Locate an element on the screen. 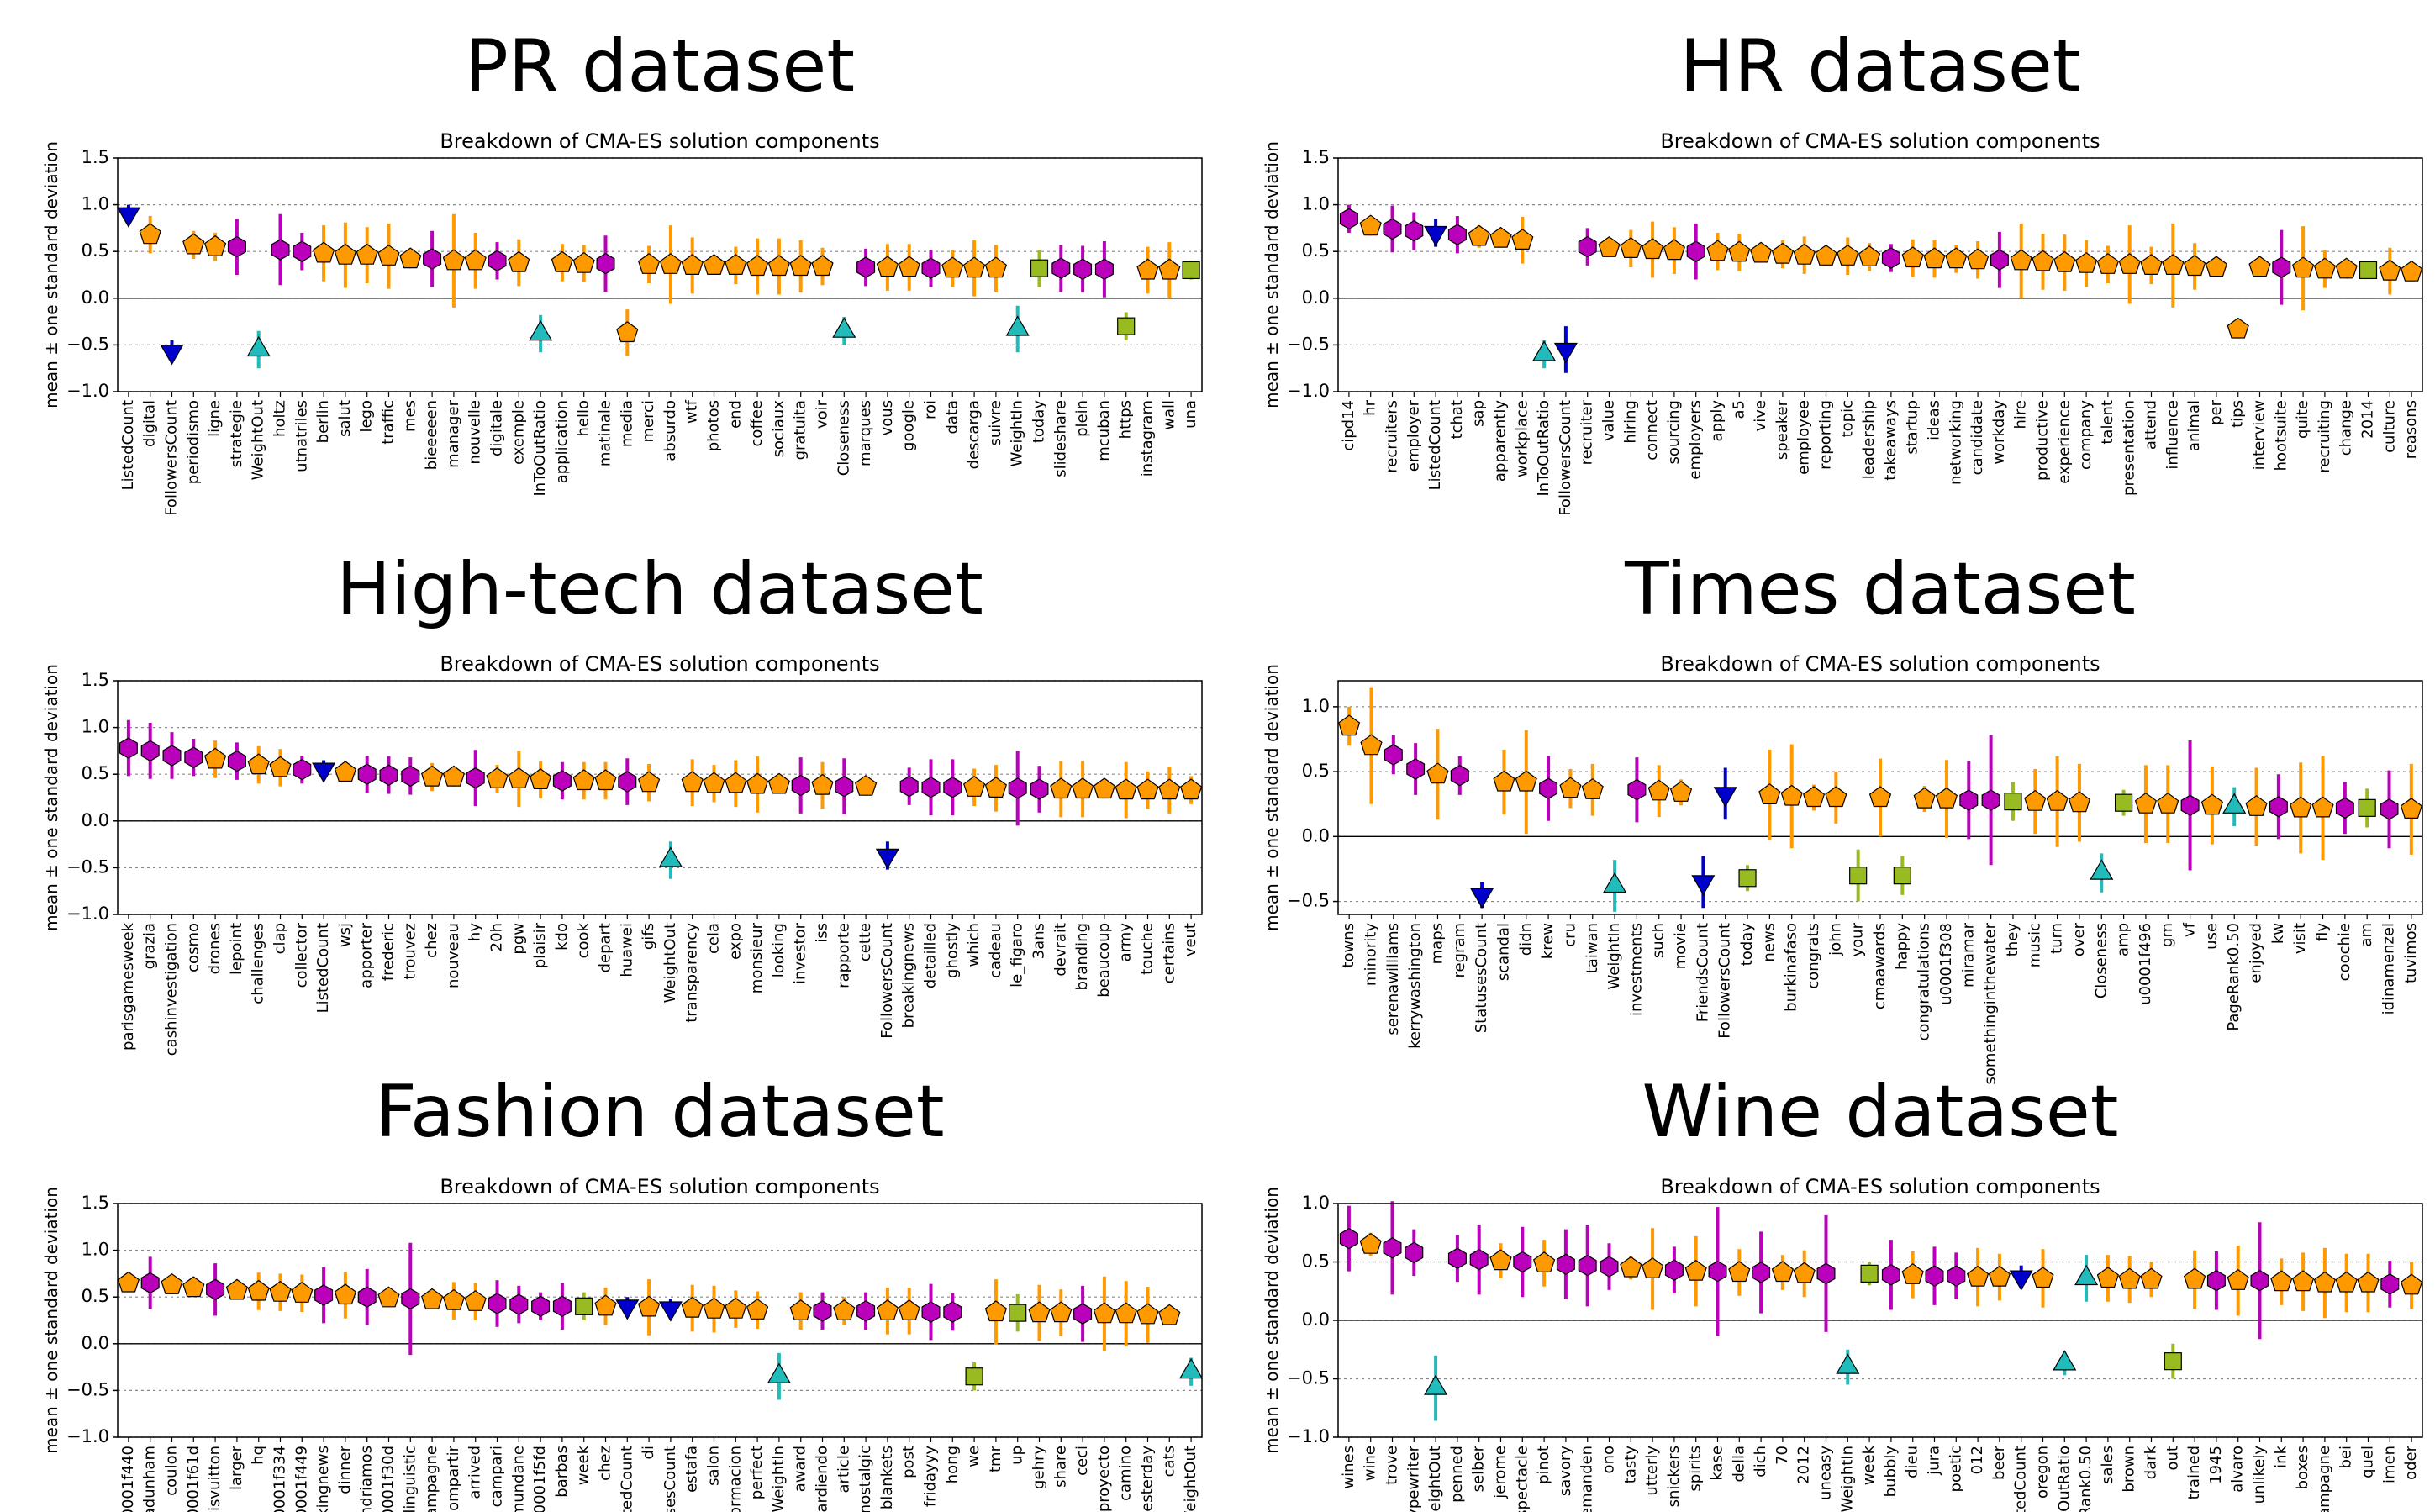 The width and height of the screenshot is (2435, 1512). x-tick-label: digital is located at coordinates (150, 423).